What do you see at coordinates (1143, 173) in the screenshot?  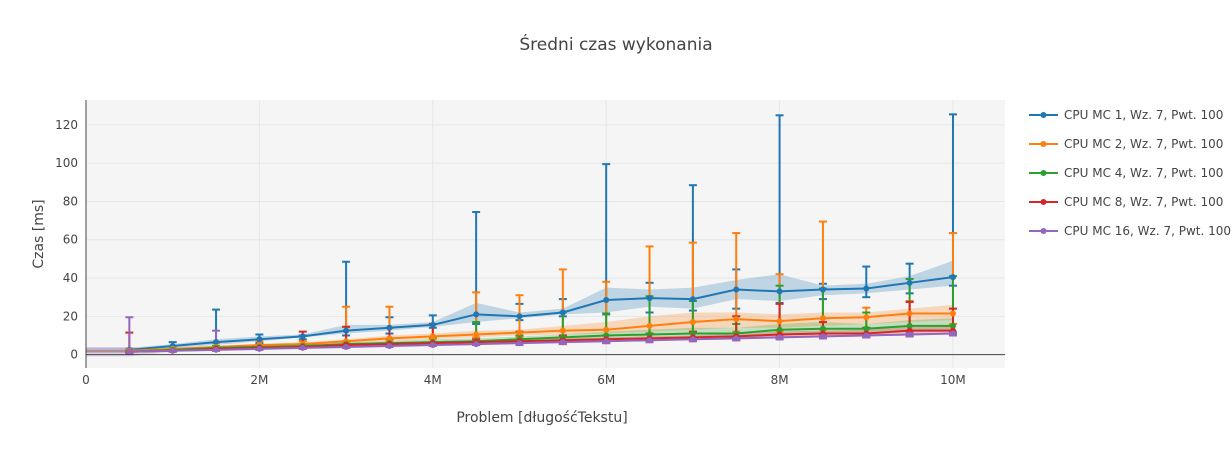 I see `legend-label: CPU MC 4, Wz. 7, Pwt. 100` at bounding box center [1143, 173].